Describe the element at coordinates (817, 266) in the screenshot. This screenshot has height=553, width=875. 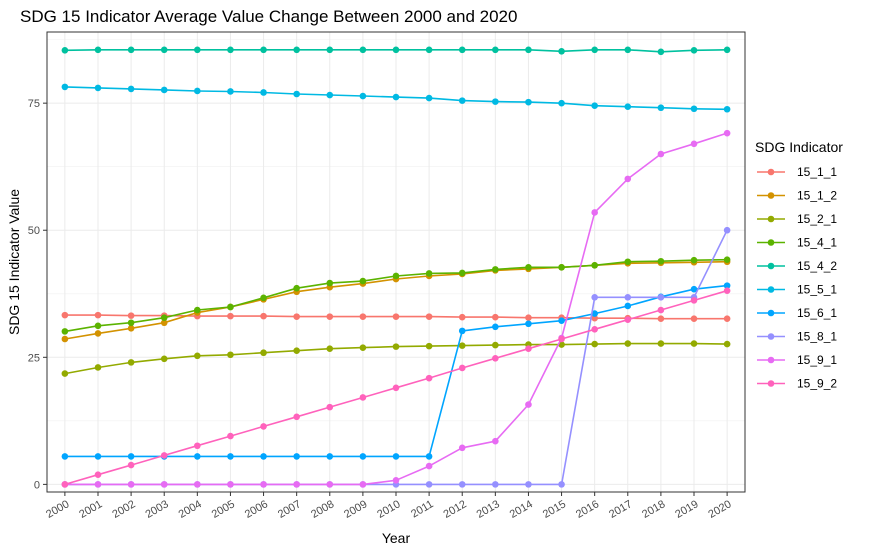
I see `legend-label: 15_4_2` at that location.